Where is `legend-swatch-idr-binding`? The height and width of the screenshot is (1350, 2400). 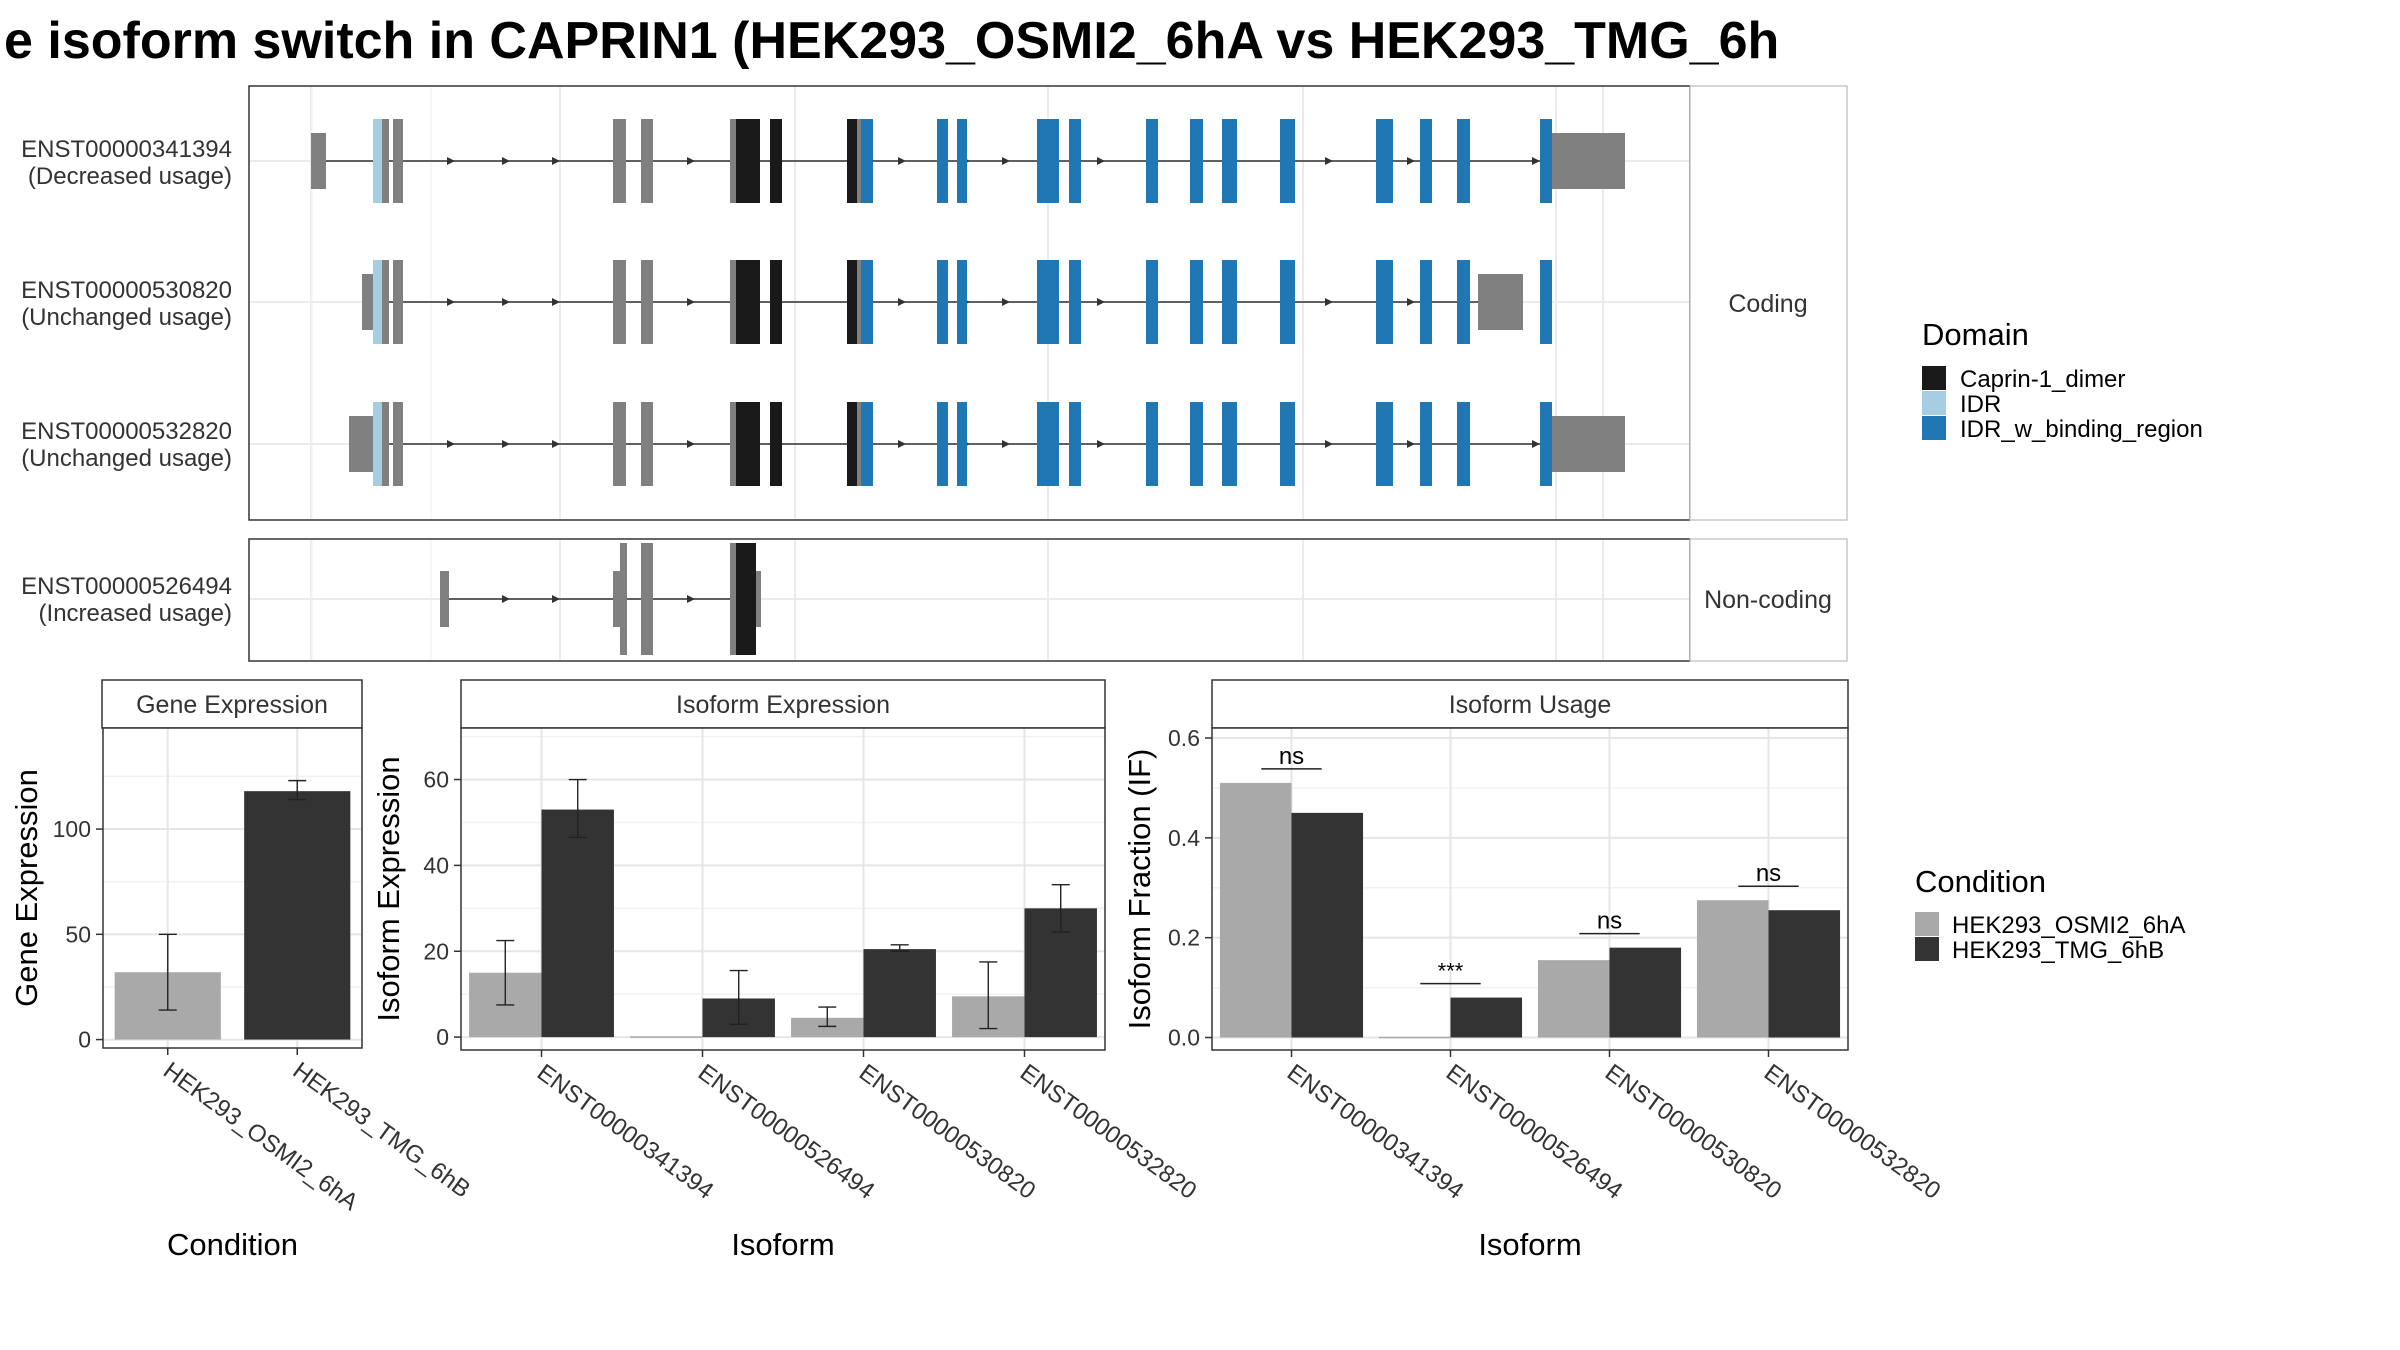
legend-swatch-idr-binding is located at coordinates (1934, 428).